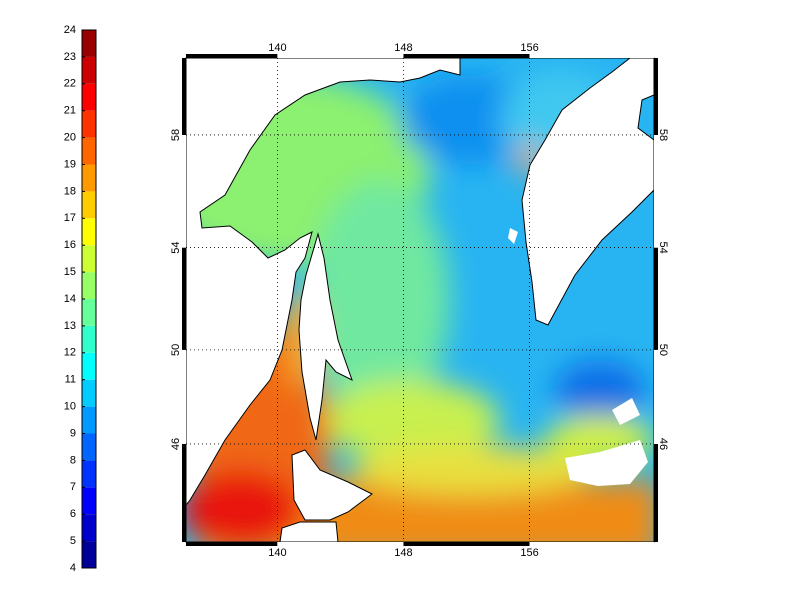 Image resolution: width=800 pixels, height=600 pixels. I want to click on colorbar-tick-label: 22, so click(70, 84).